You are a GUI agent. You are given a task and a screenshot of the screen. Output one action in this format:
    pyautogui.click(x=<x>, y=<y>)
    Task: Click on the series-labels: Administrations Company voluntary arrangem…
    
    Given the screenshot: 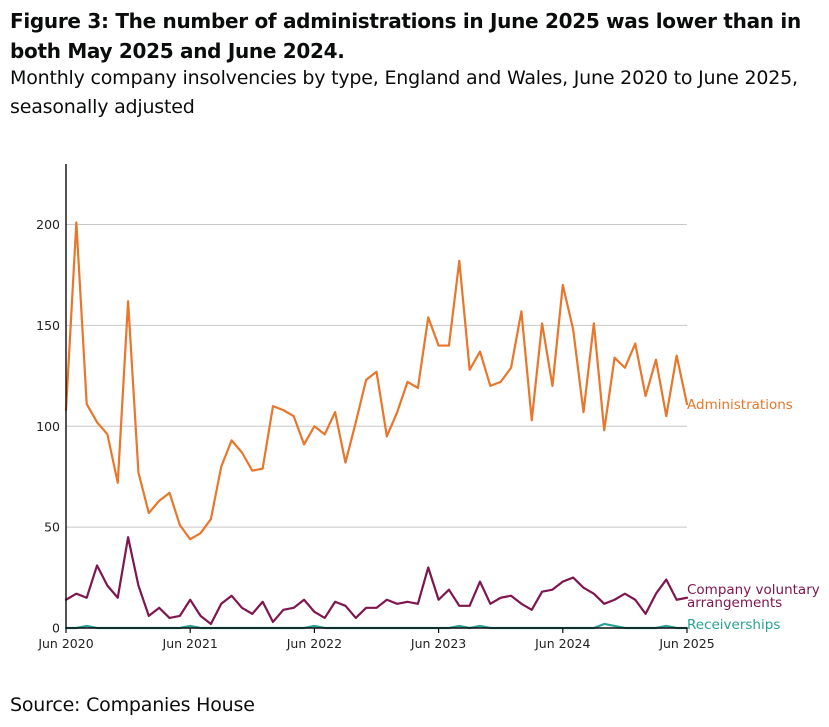 What is the action you would take?
    pyautogui.click(x=753, y=515)
    